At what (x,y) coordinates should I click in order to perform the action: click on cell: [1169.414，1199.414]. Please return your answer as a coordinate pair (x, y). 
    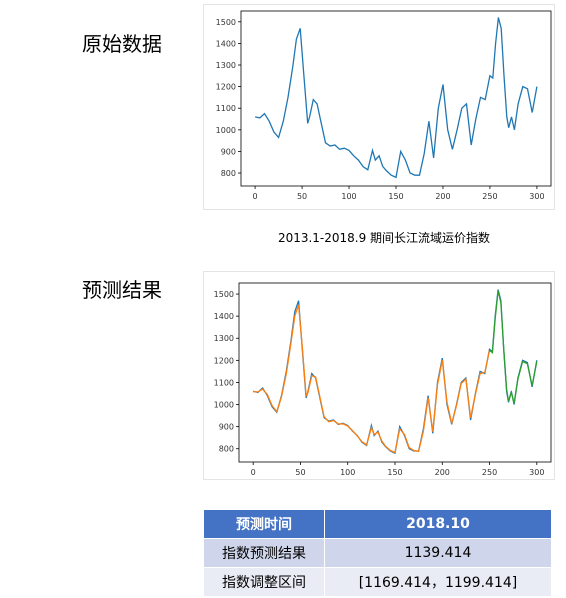
    Looking at the image, I should click on (438, 582).